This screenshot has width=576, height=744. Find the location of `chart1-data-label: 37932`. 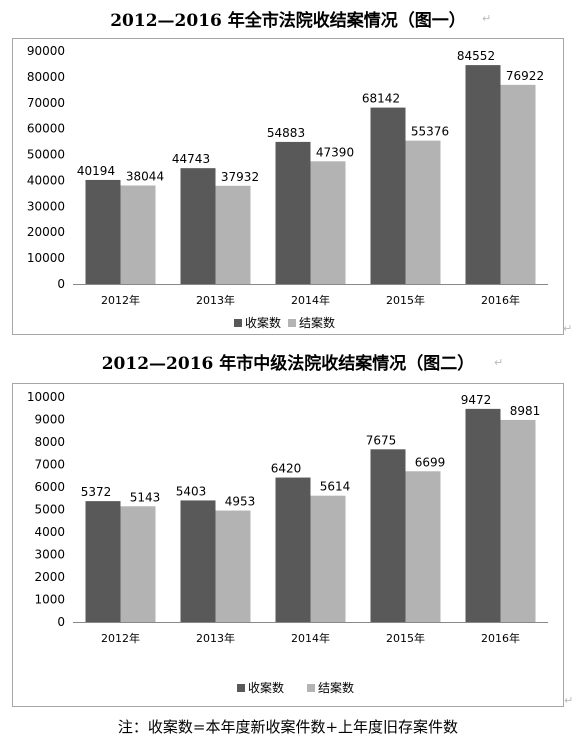

chart1-data-label: 37932 is located at coordinates (240, 177).